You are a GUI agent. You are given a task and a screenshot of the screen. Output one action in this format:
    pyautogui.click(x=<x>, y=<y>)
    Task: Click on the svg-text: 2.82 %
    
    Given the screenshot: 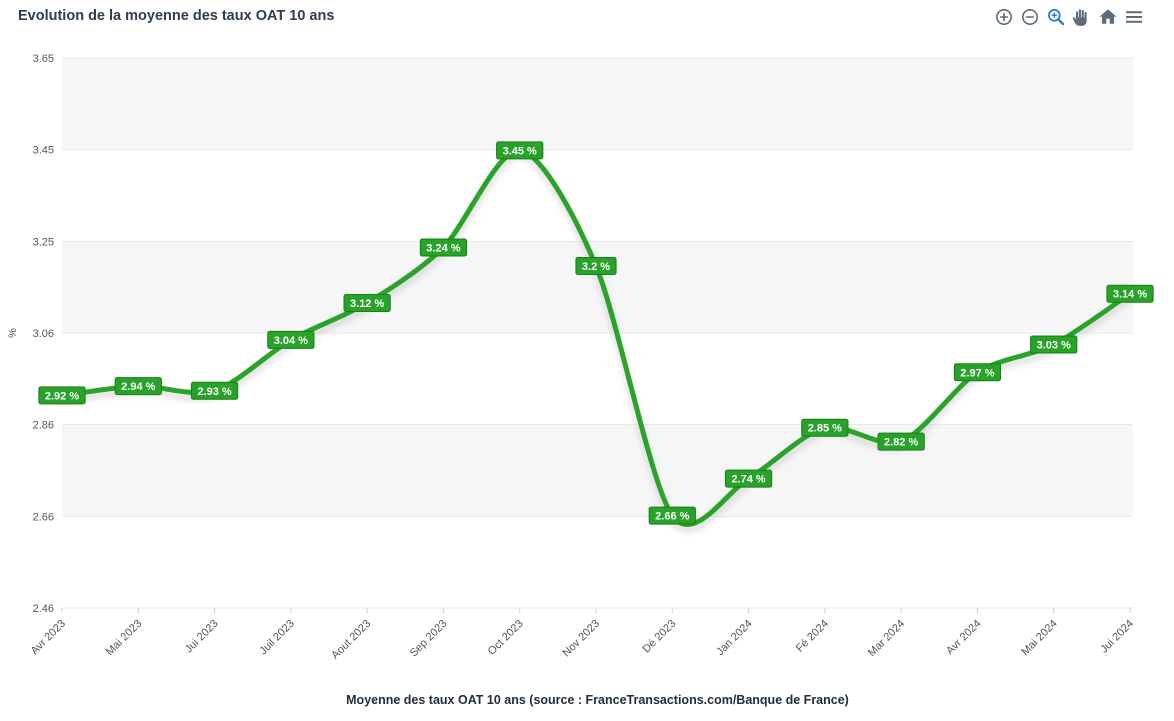 What is the action you would take?
    pyautogui.click(x=901, y=443)
    